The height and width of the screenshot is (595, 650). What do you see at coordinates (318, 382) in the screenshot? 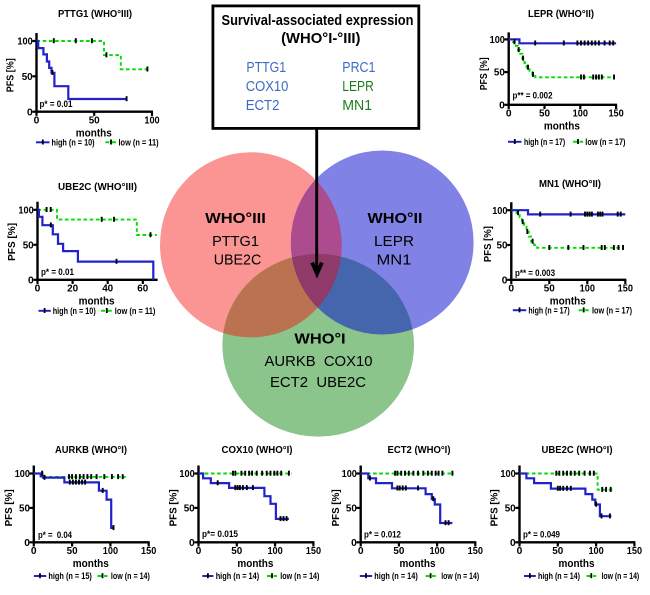
I see `svg-text: ECT2 UBE2C` at bounding box center [318, 382].